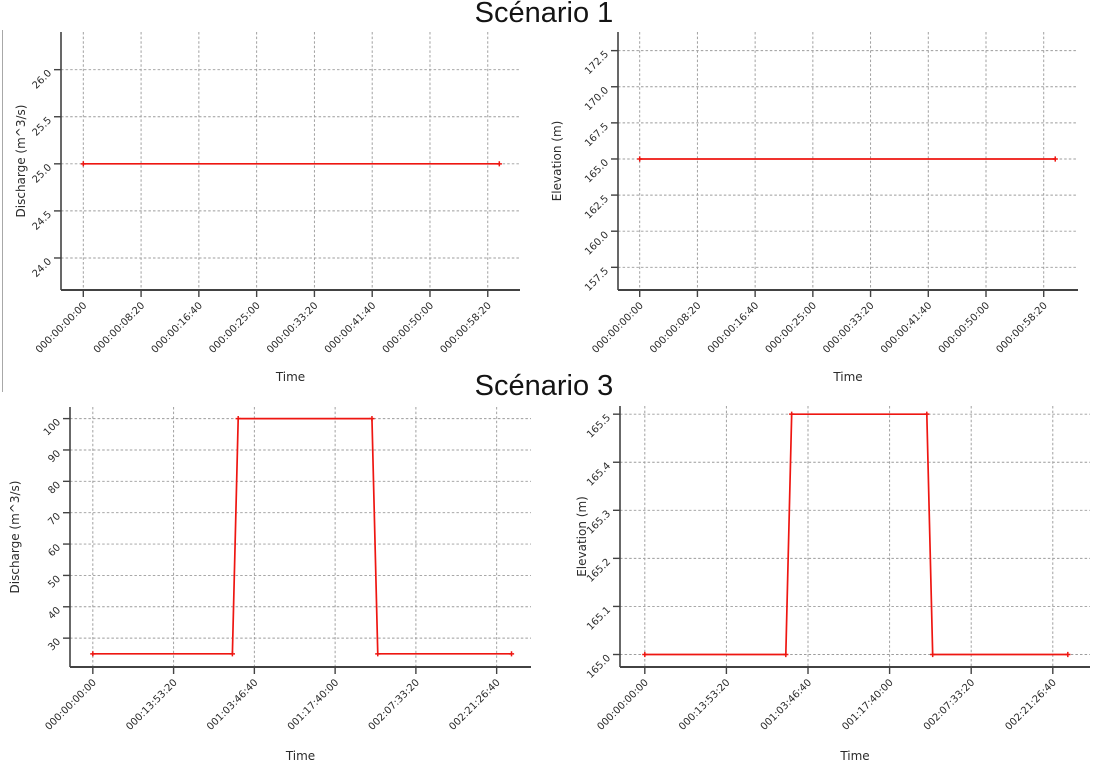  I want to click on y-tick-label: 167.5, so click(597, 135).